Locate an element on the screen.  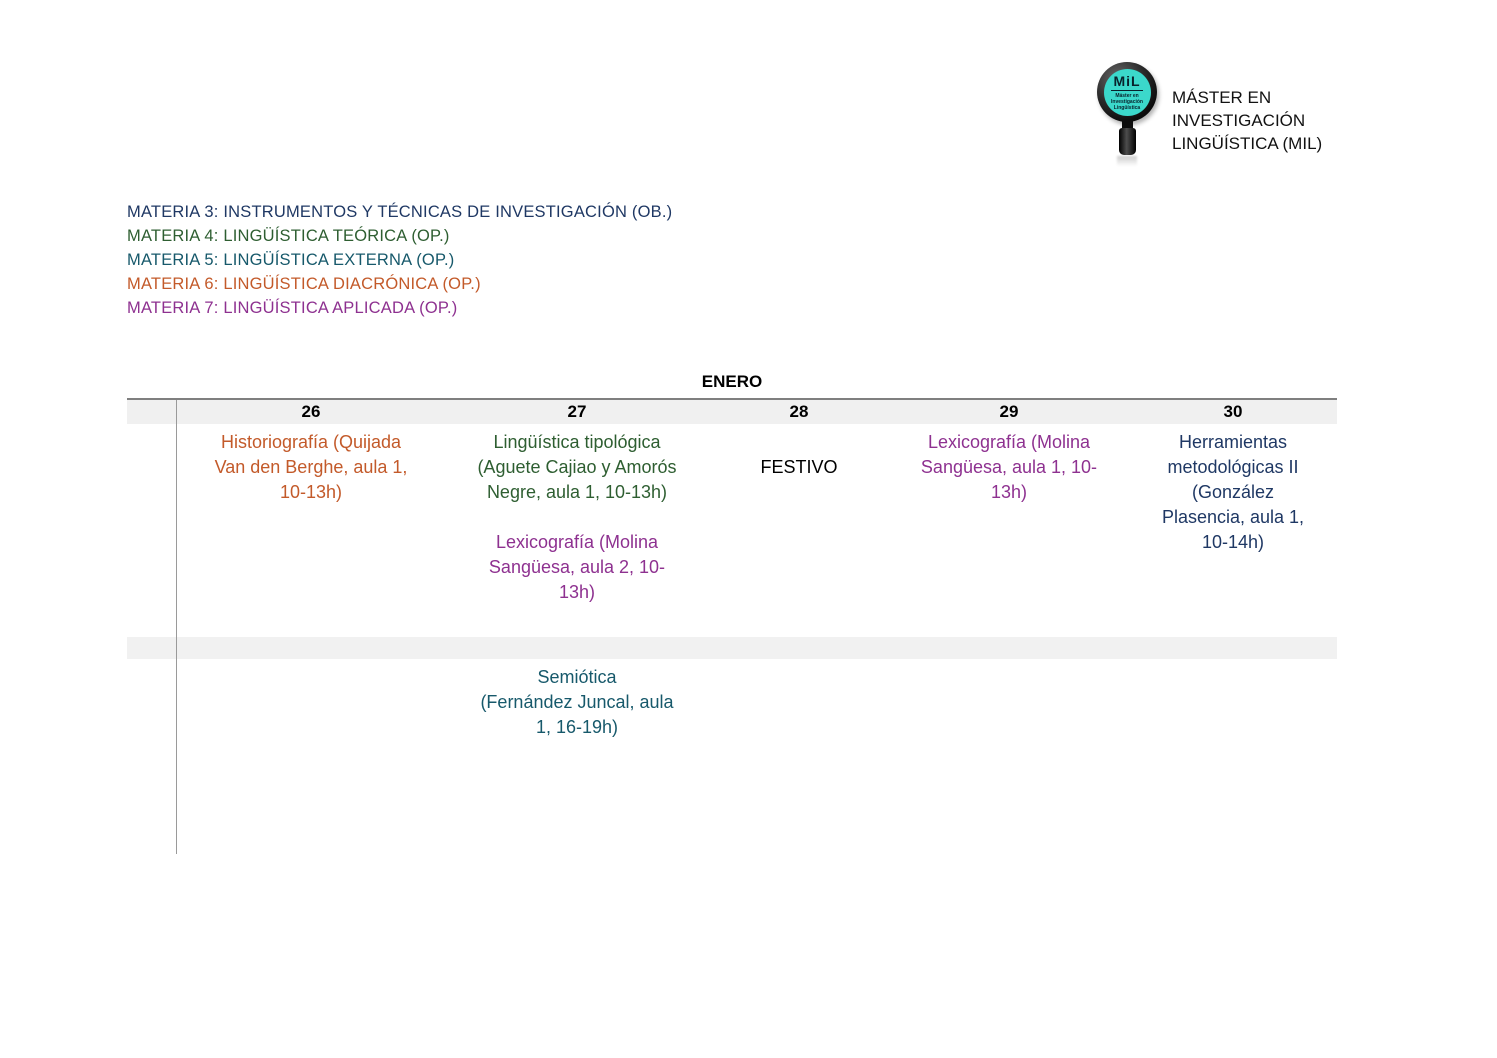
legend-item-materia-7: MATERIA 7: LINGÜÍSTICA APLICADA (OP.) is located at coordinates (292, 308).